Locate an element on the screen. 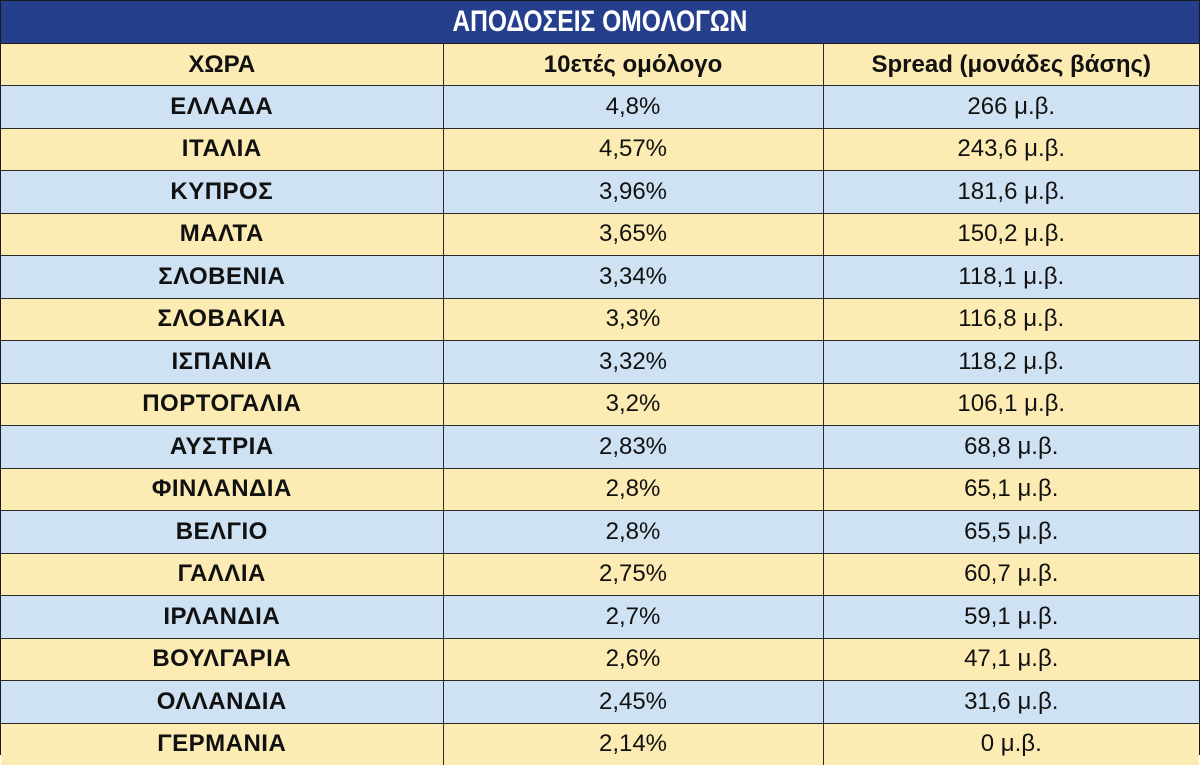  country-cell: ΑΥΣΤΡΙΑ is located at coordinates (222, 447).